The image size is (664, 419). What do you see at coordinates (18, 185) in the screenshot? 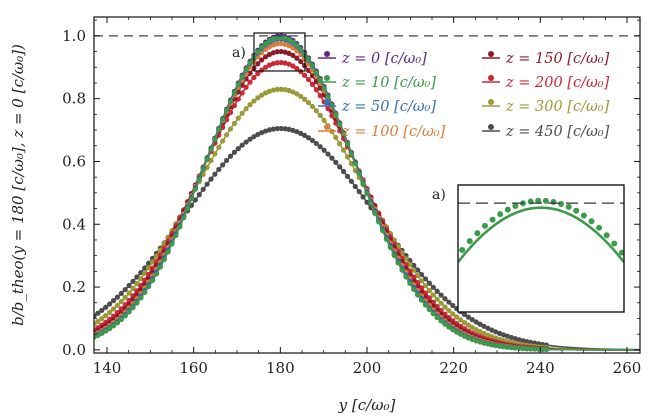
I see `y-axis-title: b/b_theo(y = 180 [c/ω₀], z = 0 [c/ω₀])` at bounding box center [18, 185].